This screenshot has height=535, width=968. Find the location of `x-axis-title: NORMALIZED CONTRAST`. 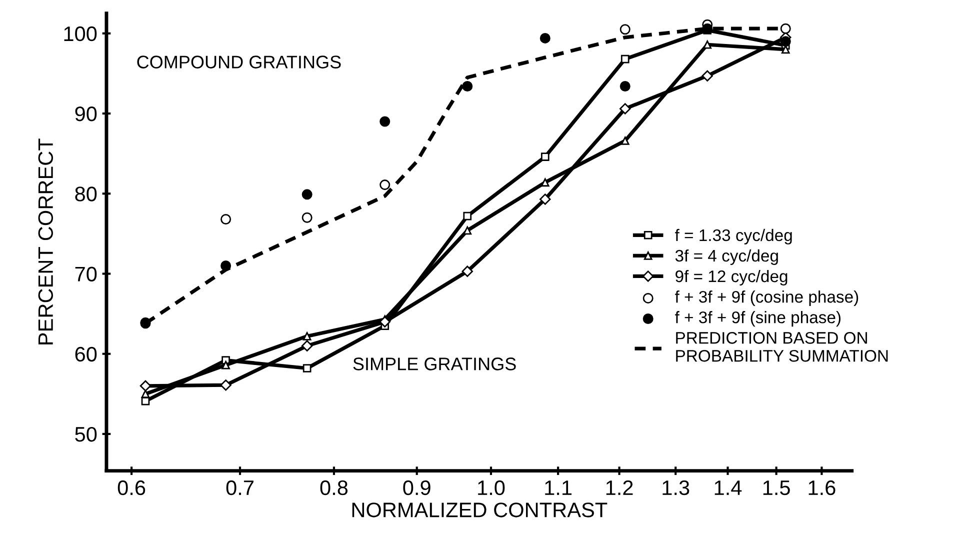

x-axis-title: NORMALIZED CONTRAST is located at coordinates (480, 510).